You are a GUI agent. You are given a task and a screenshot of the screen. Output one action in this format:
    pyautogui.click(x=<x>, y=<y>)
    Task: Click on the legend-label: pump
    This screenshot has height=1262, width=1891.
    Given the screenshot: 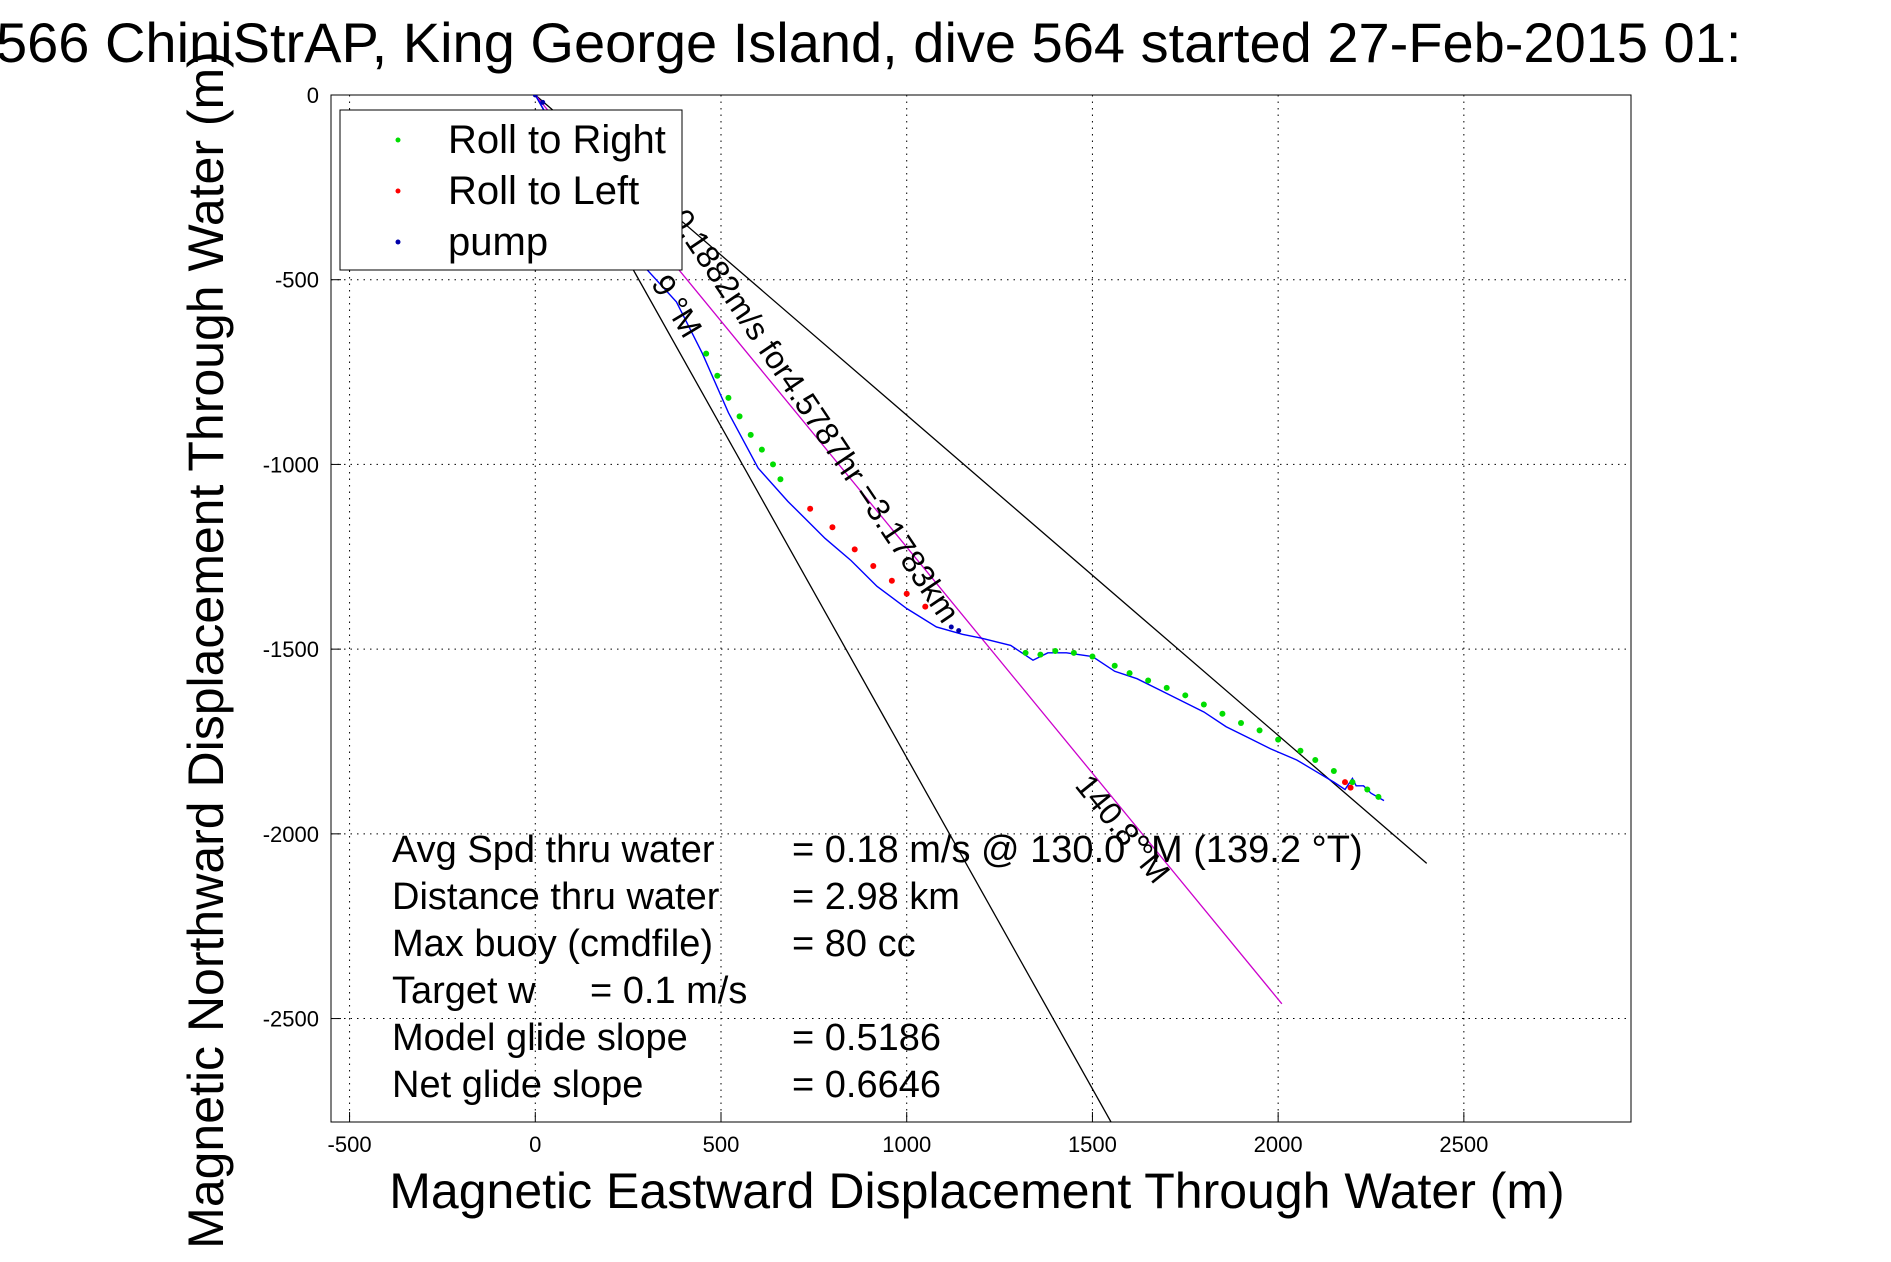 What is the action you would take?
    pyautogui.click(x=498, y=242)
    